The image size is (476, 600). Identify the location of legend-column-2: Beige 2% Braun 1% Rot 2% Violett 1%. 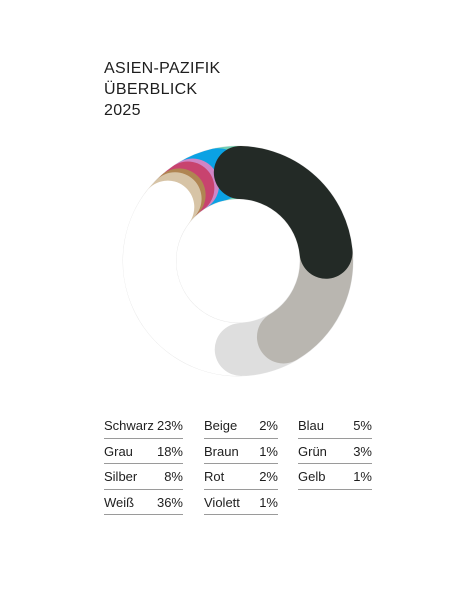
(241, 464).